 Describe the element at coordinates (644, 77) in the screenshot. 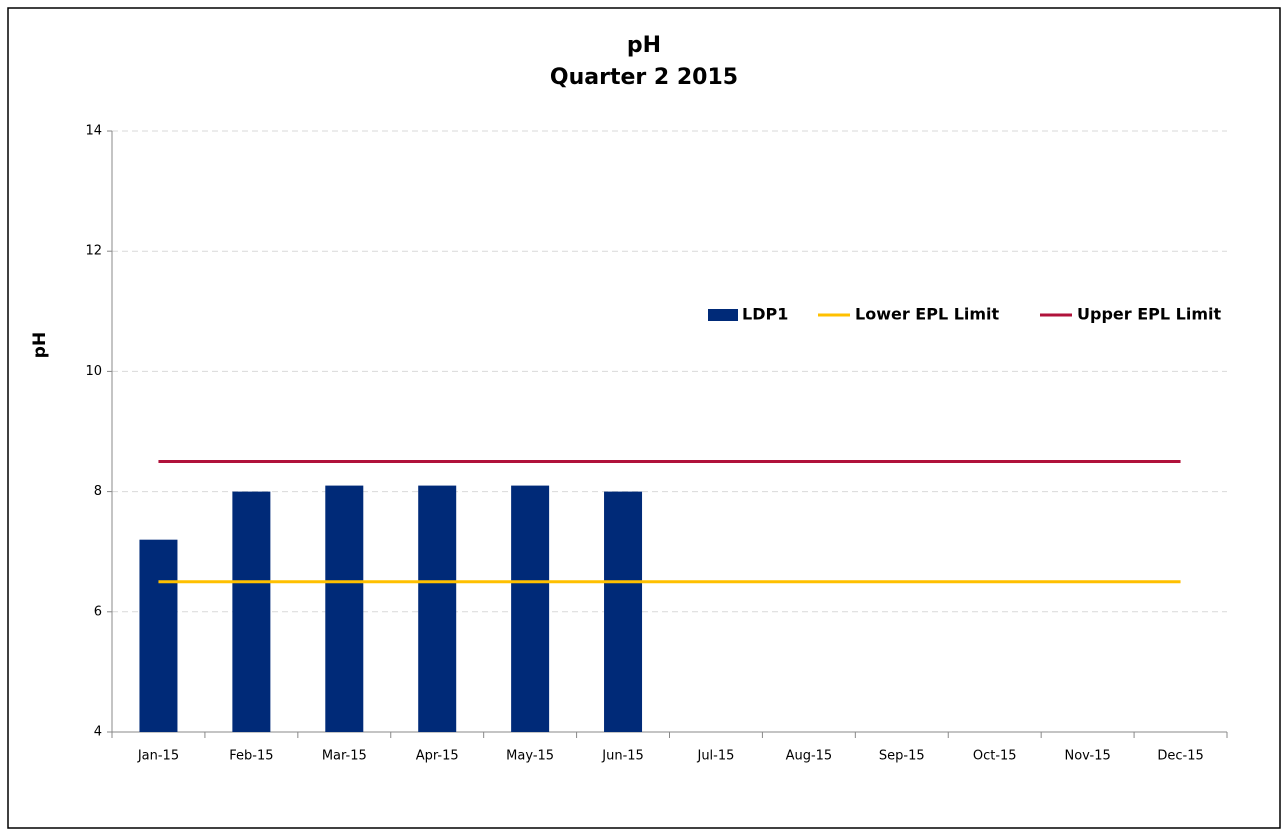

I see `chart-subtitle: Quarter 2 2015` at that location.